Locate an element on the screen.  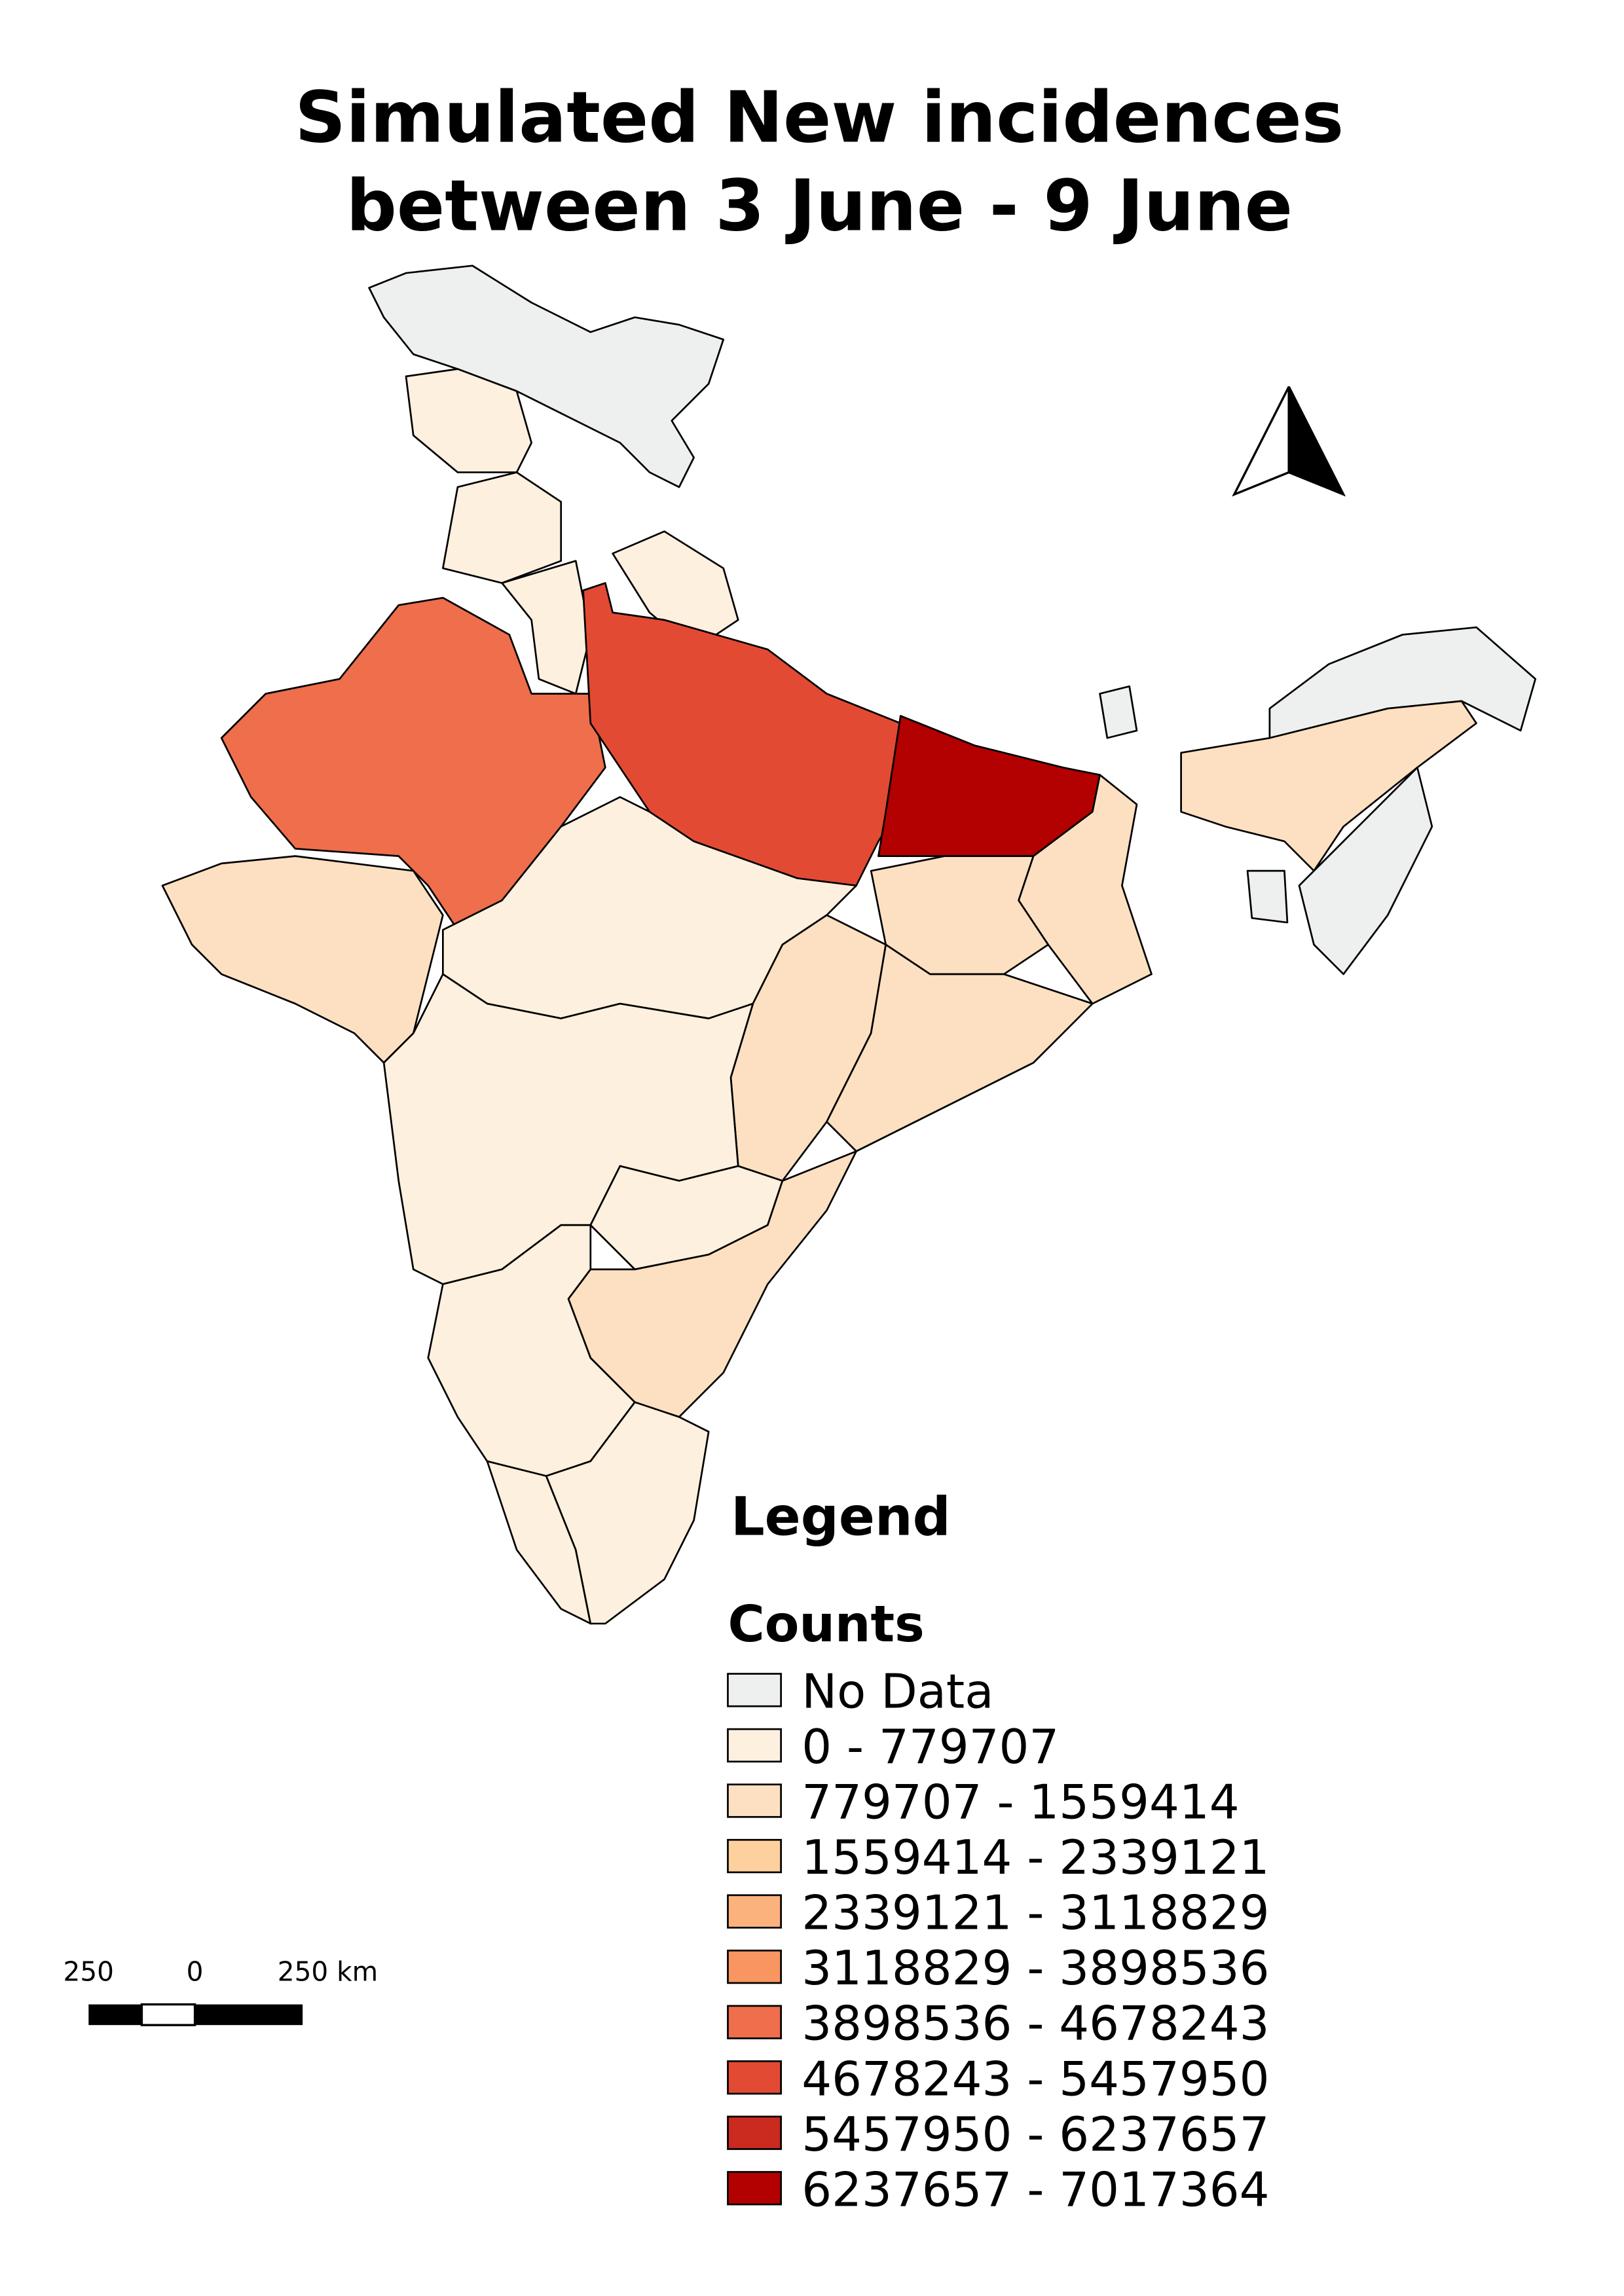
scale-label: 0 is located at coordinates (195, 1972).